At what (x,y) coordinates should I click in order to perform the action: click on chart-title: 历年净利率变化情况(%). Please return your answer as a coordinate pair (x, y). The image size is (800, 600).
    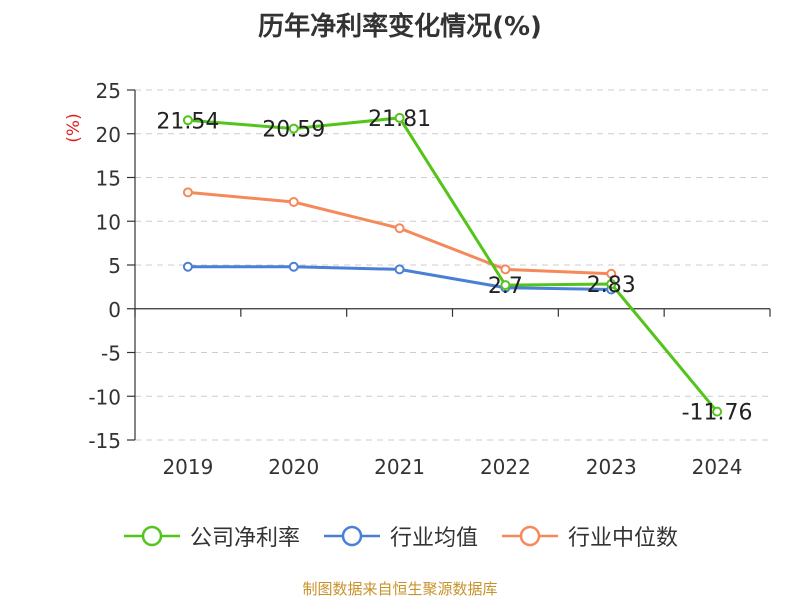
    Looking at the image, I should click on (400, 27).